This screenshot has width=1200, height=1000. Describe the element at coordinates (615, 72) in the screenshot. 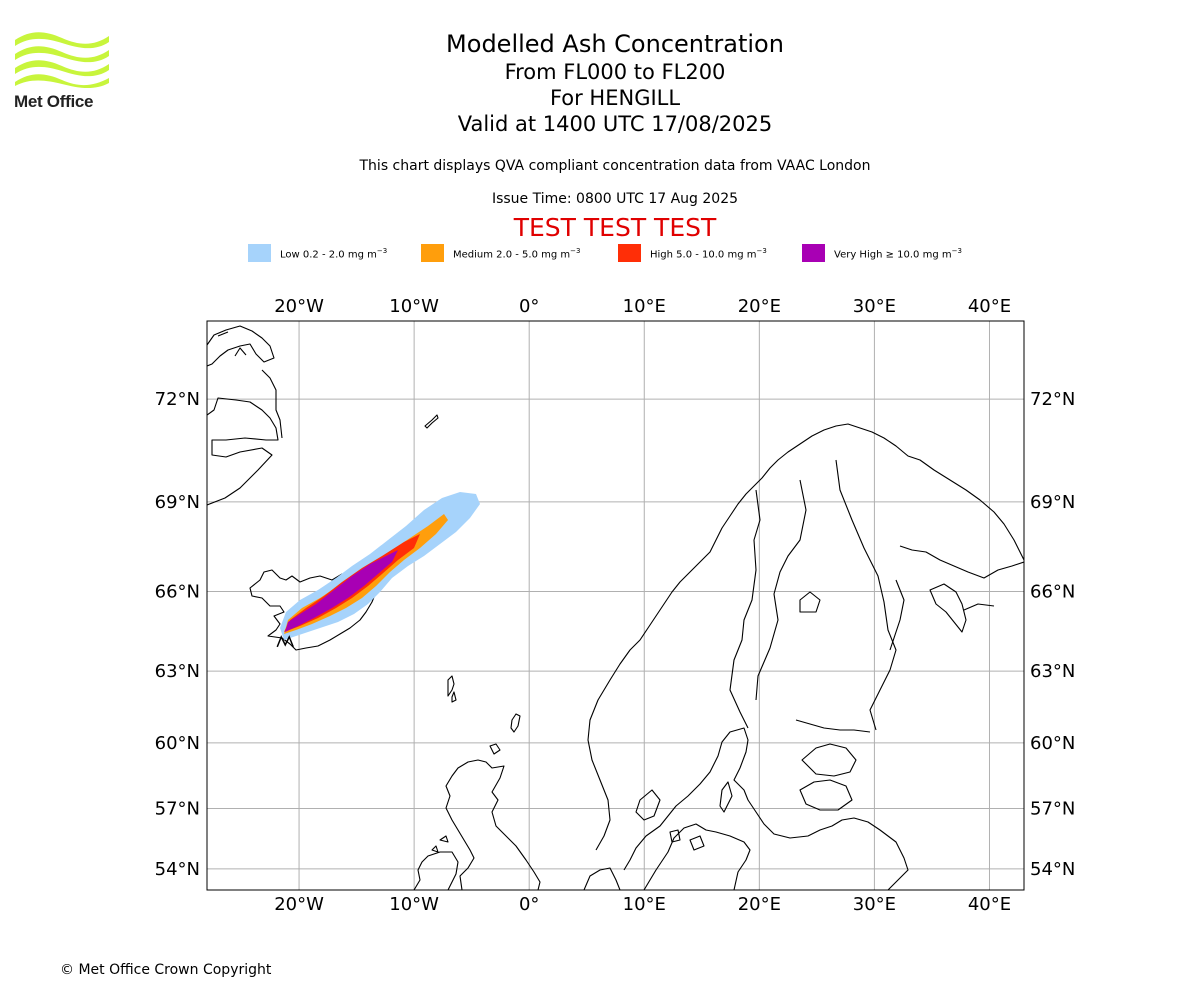

I see `level-range: From FL000 to FL200` at that location.